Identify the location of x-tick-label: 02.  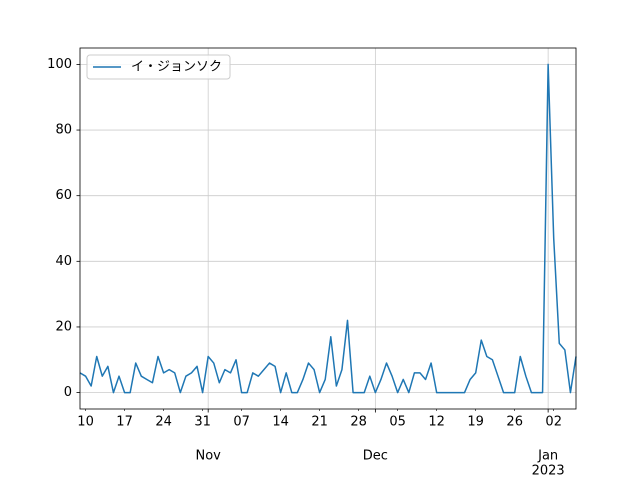
(553, 422).